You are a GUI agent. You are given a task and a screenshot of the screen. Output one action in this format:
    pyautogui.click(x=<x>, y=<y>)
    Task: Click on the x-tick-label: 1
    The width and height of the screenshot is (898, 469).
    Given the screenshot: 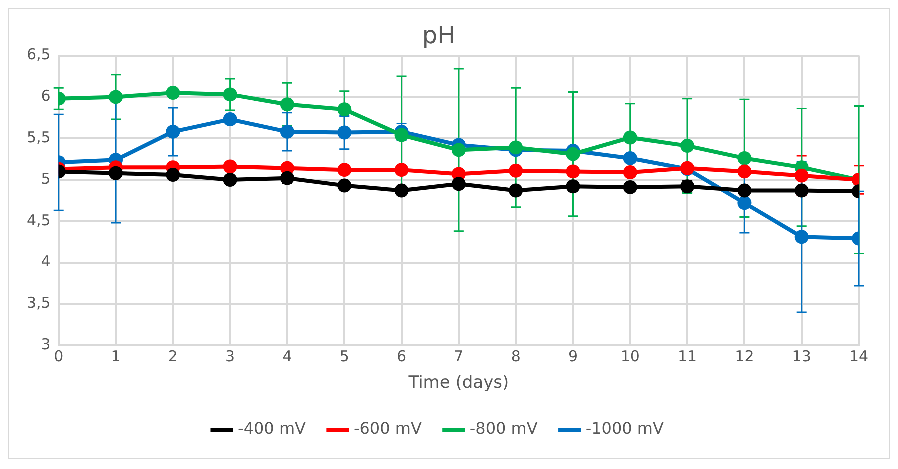 What is the action you would take?
    pyautogui.click(x=116, y=356)
    